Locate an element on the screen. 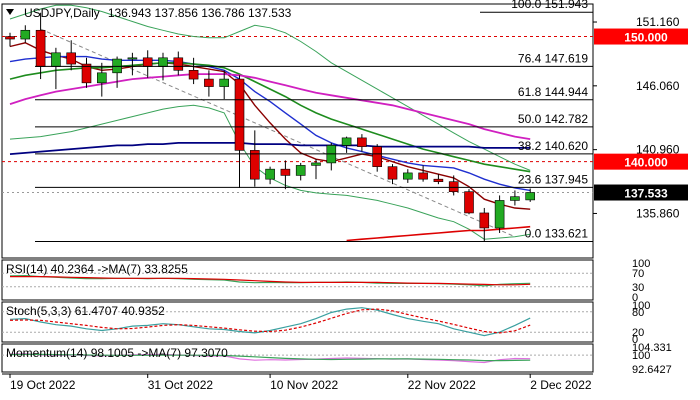 The image size is (700, 400). moving-average-ma_red_long is located at coordinates (438, 233).